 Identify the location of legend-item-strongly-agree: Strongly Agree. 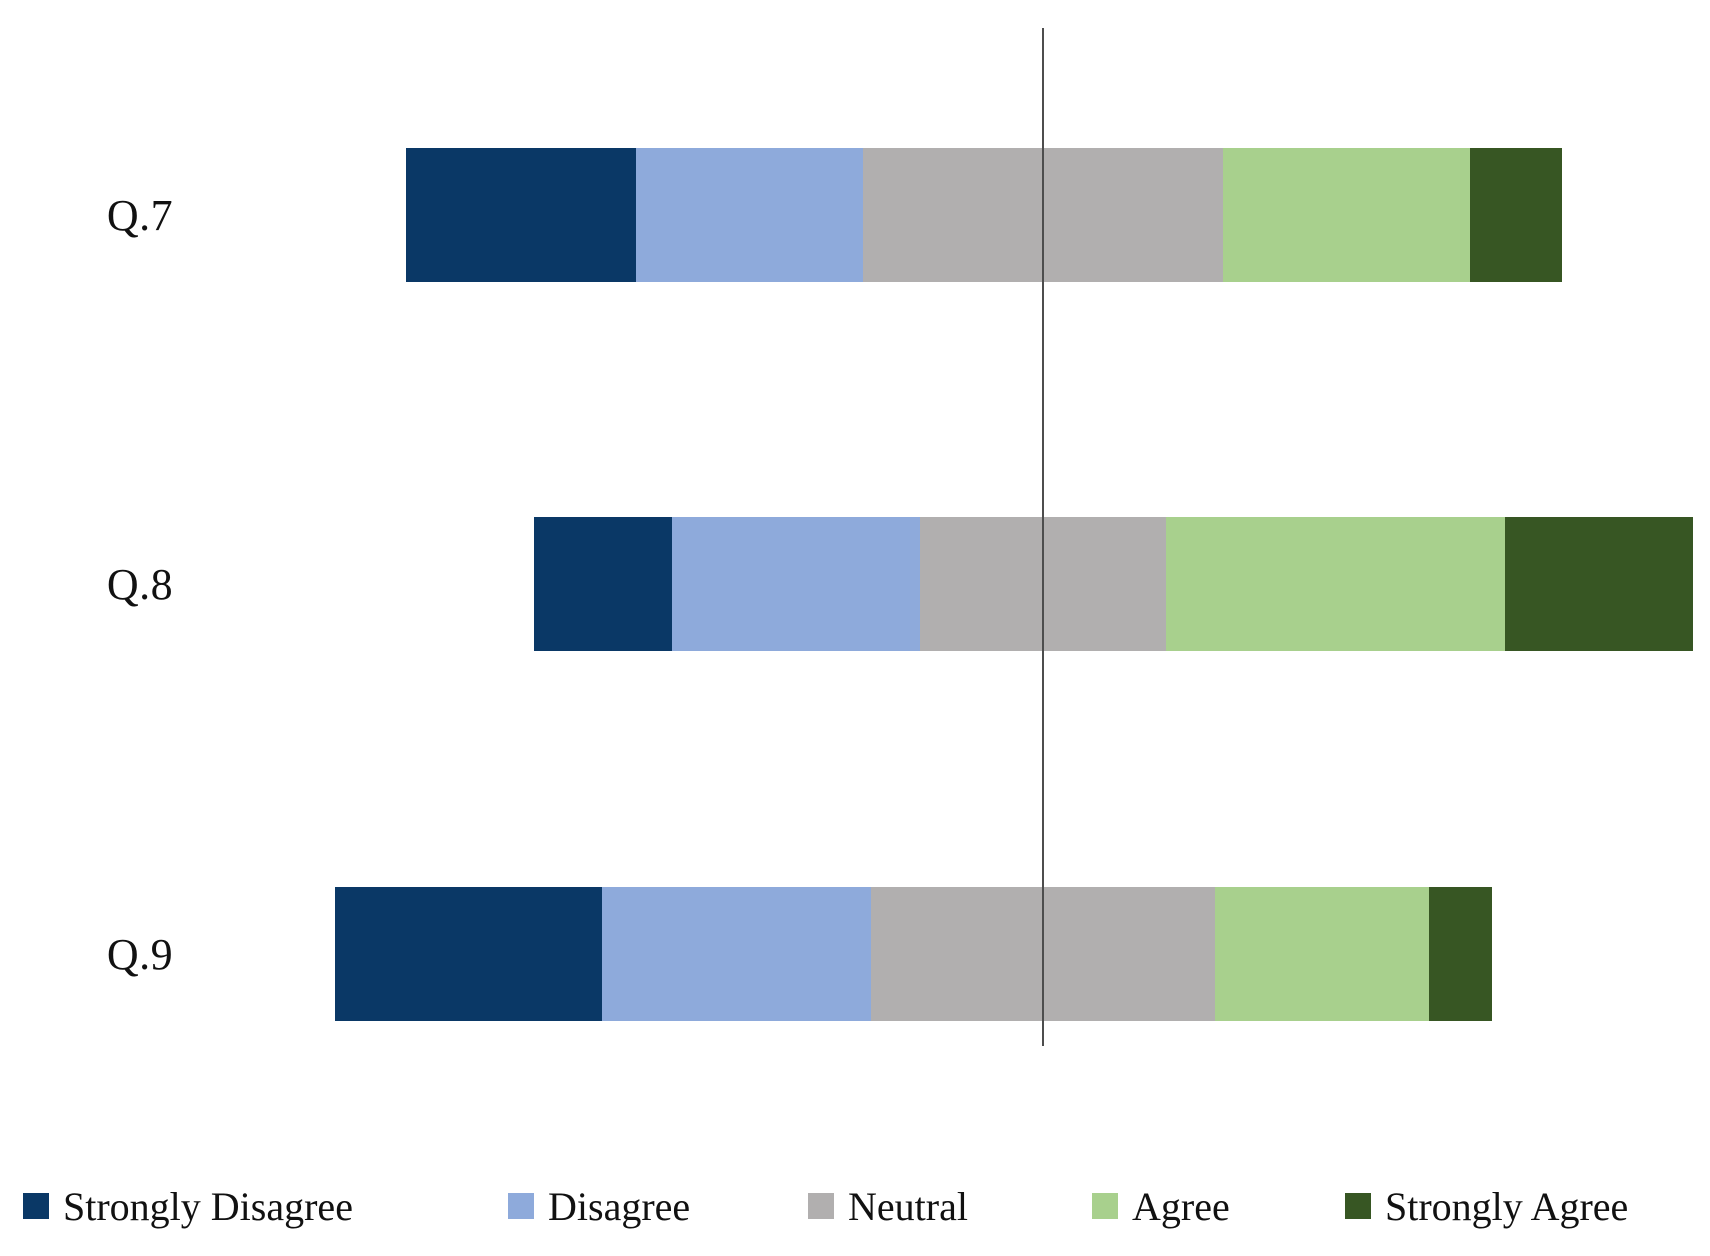
(1486, 1206).